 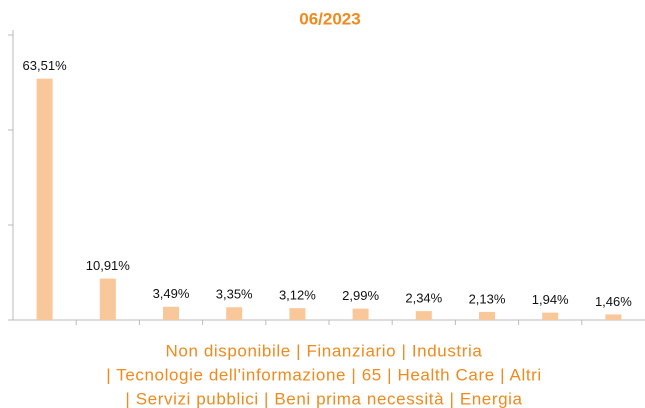 I want to click on value-label: 10,91%, so click(x=108, y=265).